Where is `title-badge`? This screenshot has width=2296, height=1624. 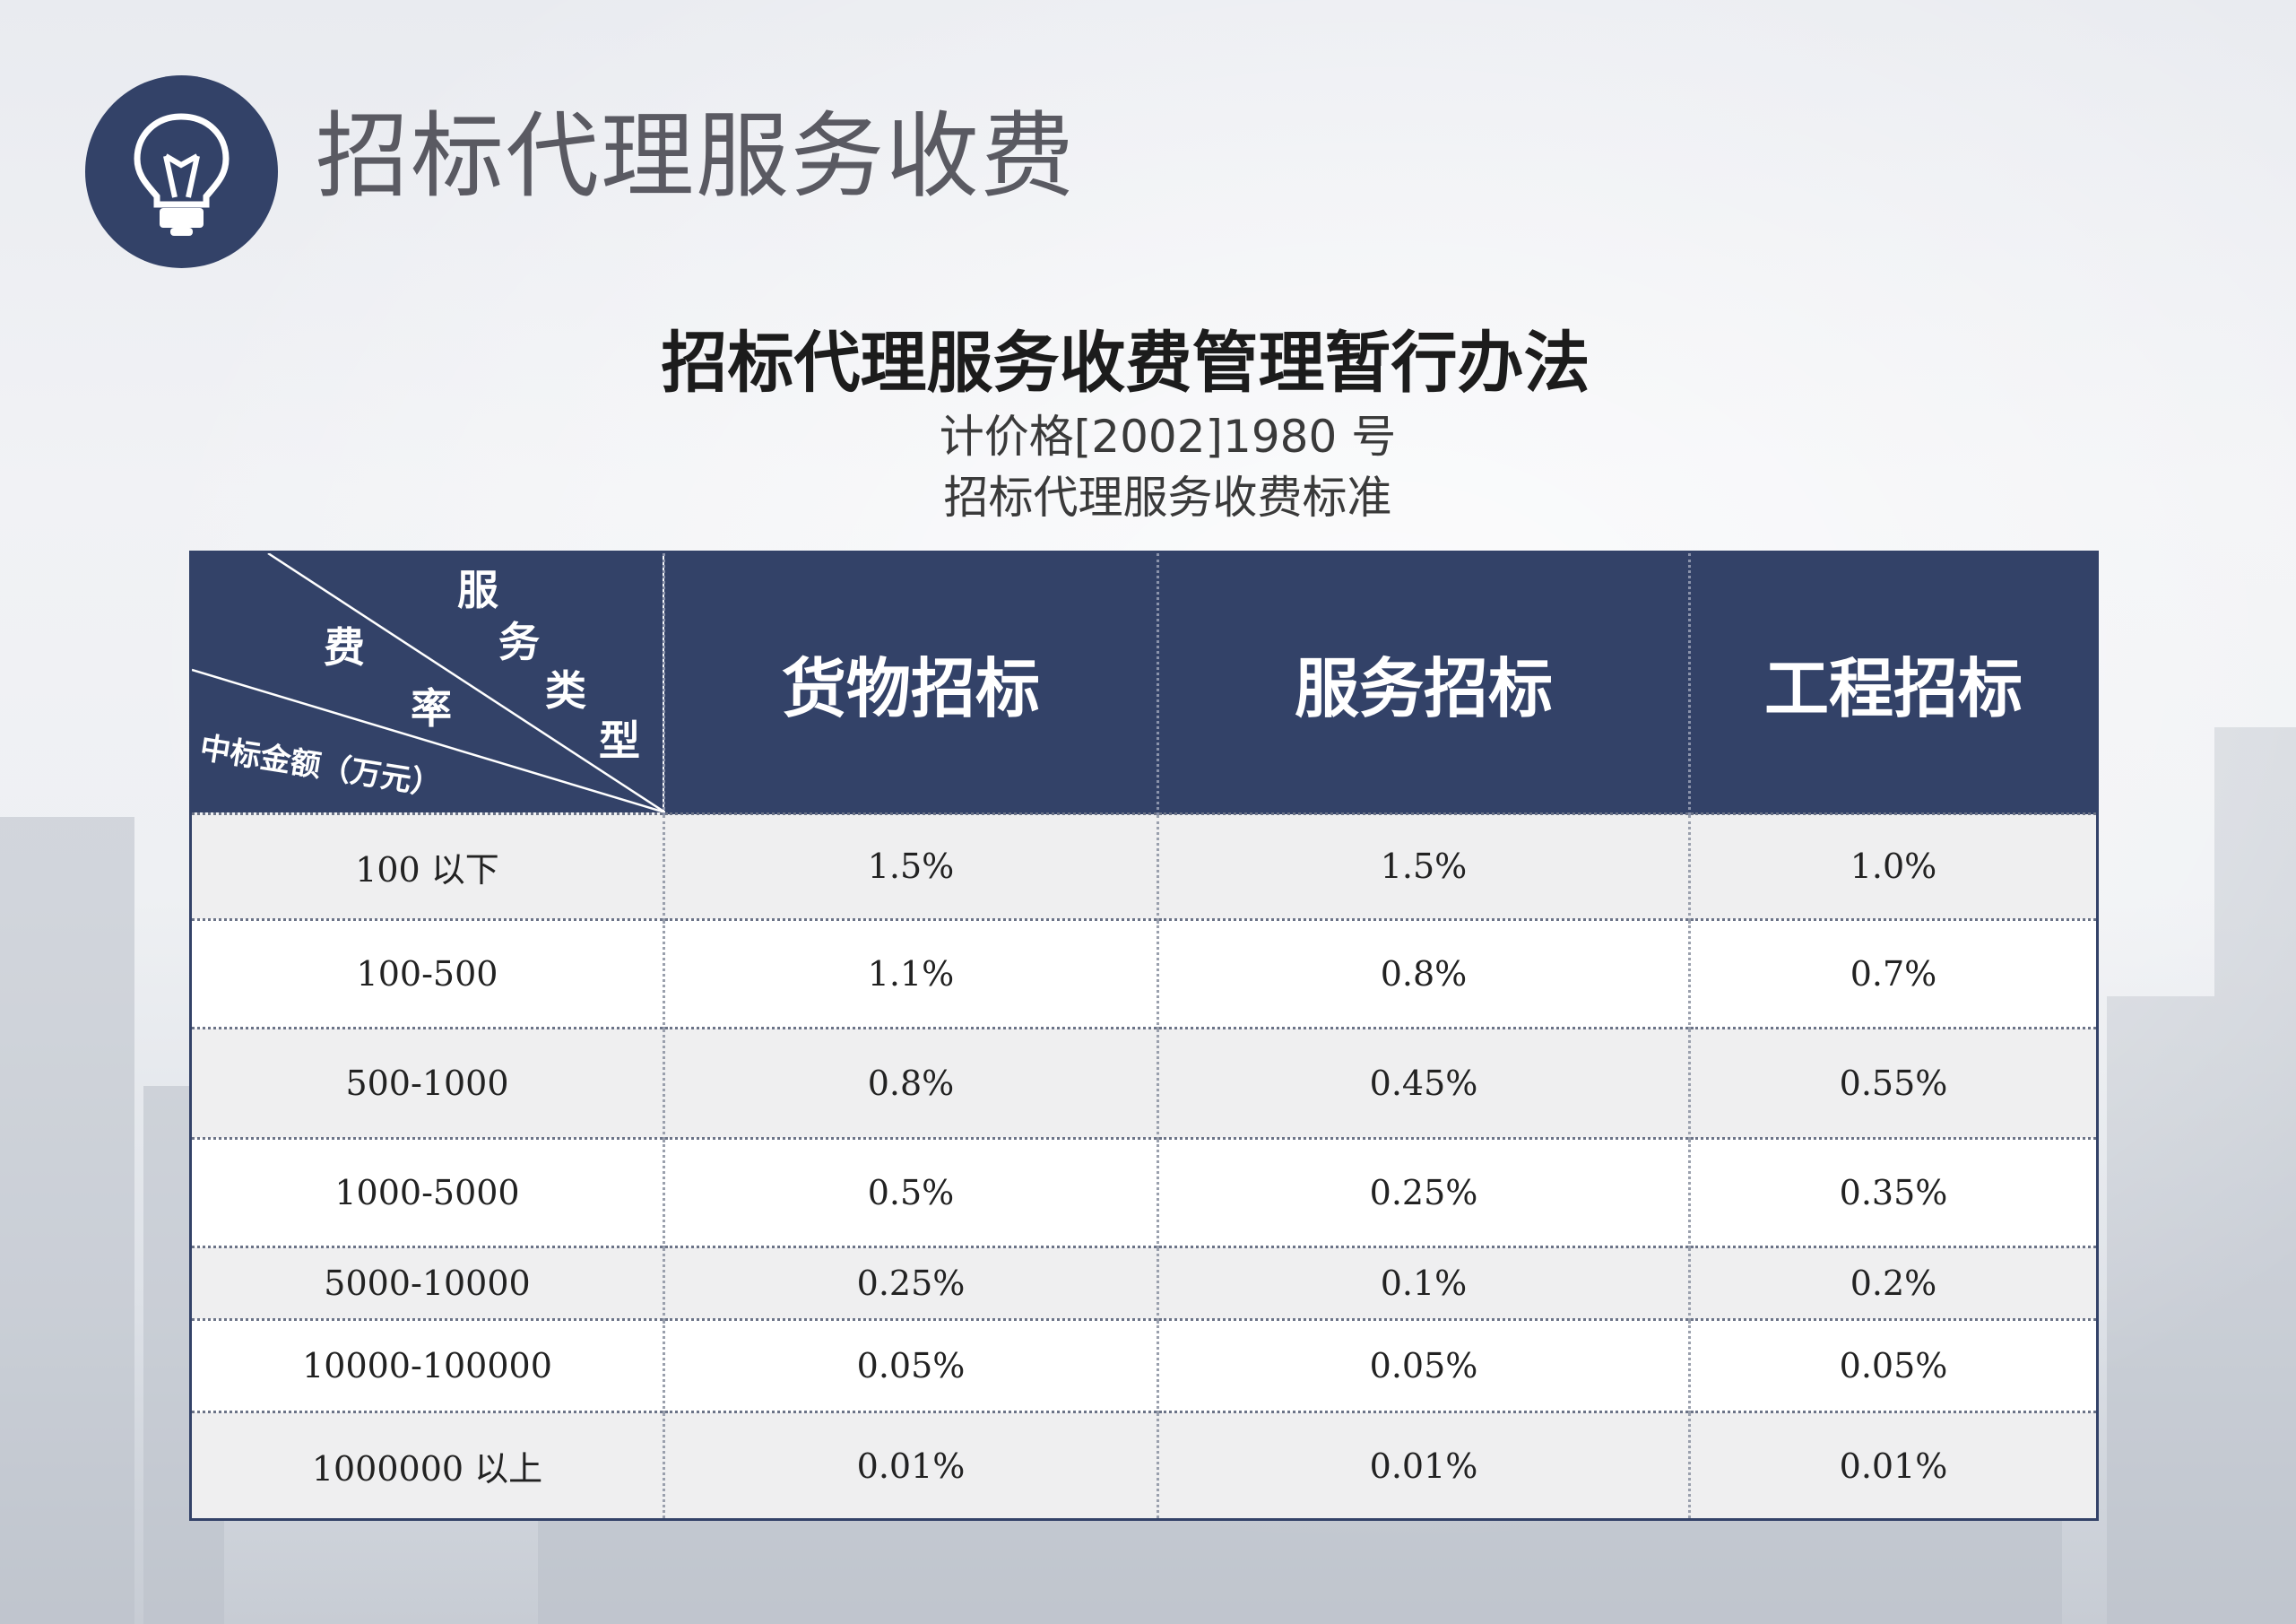 title-badge is located at coordinates (181, 171).